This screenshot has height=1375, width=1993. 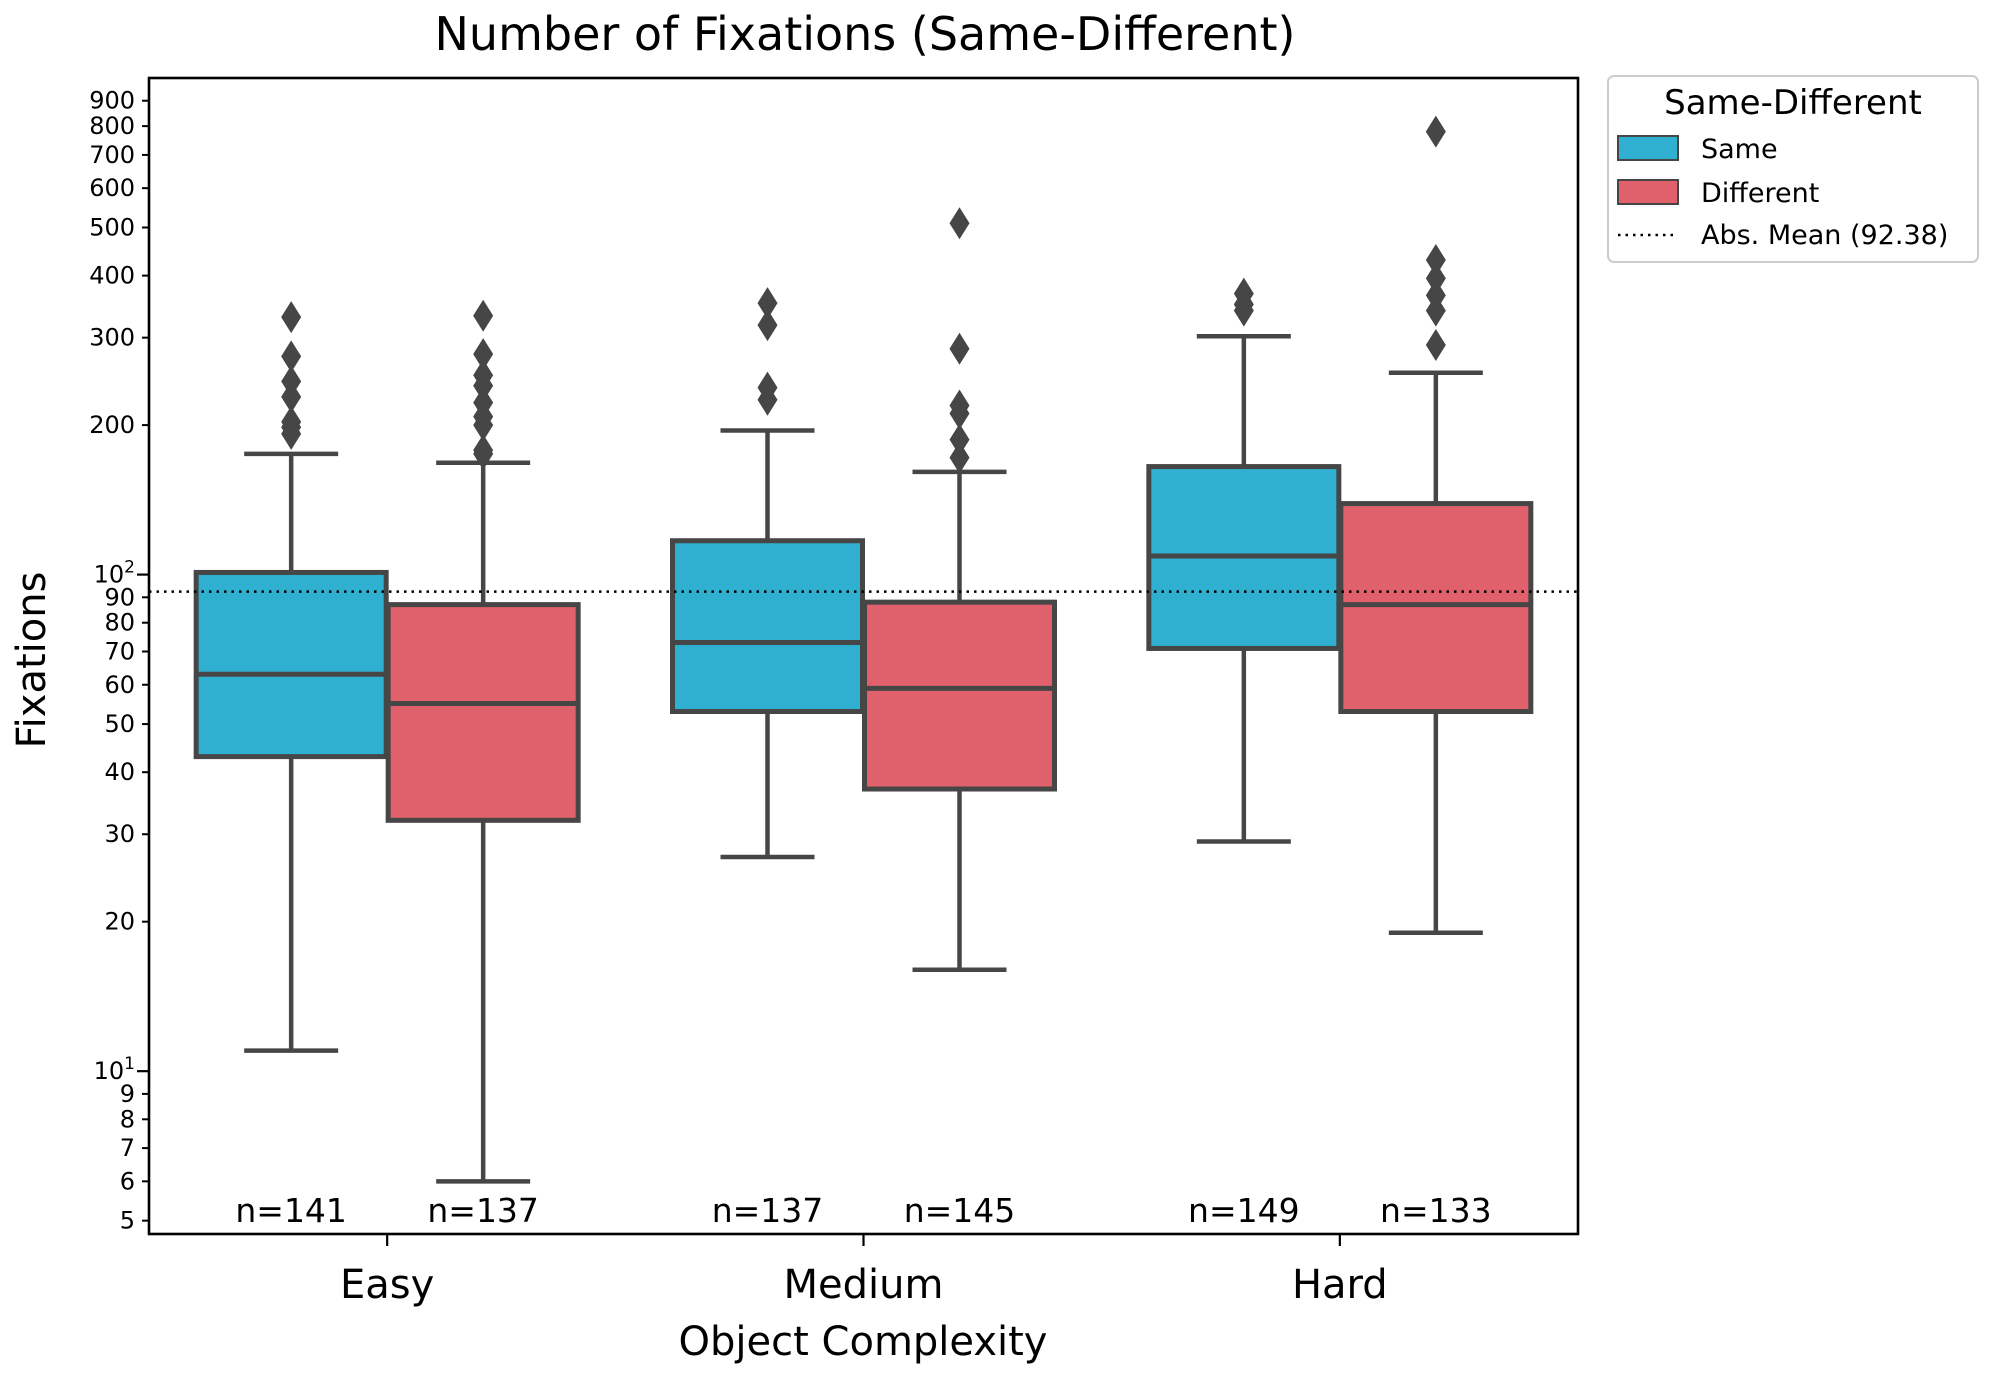 What do you see at coordinates (112, 188) in the screenshot?
I see `y-tick-label: 600` at bounding box center [112, 188].